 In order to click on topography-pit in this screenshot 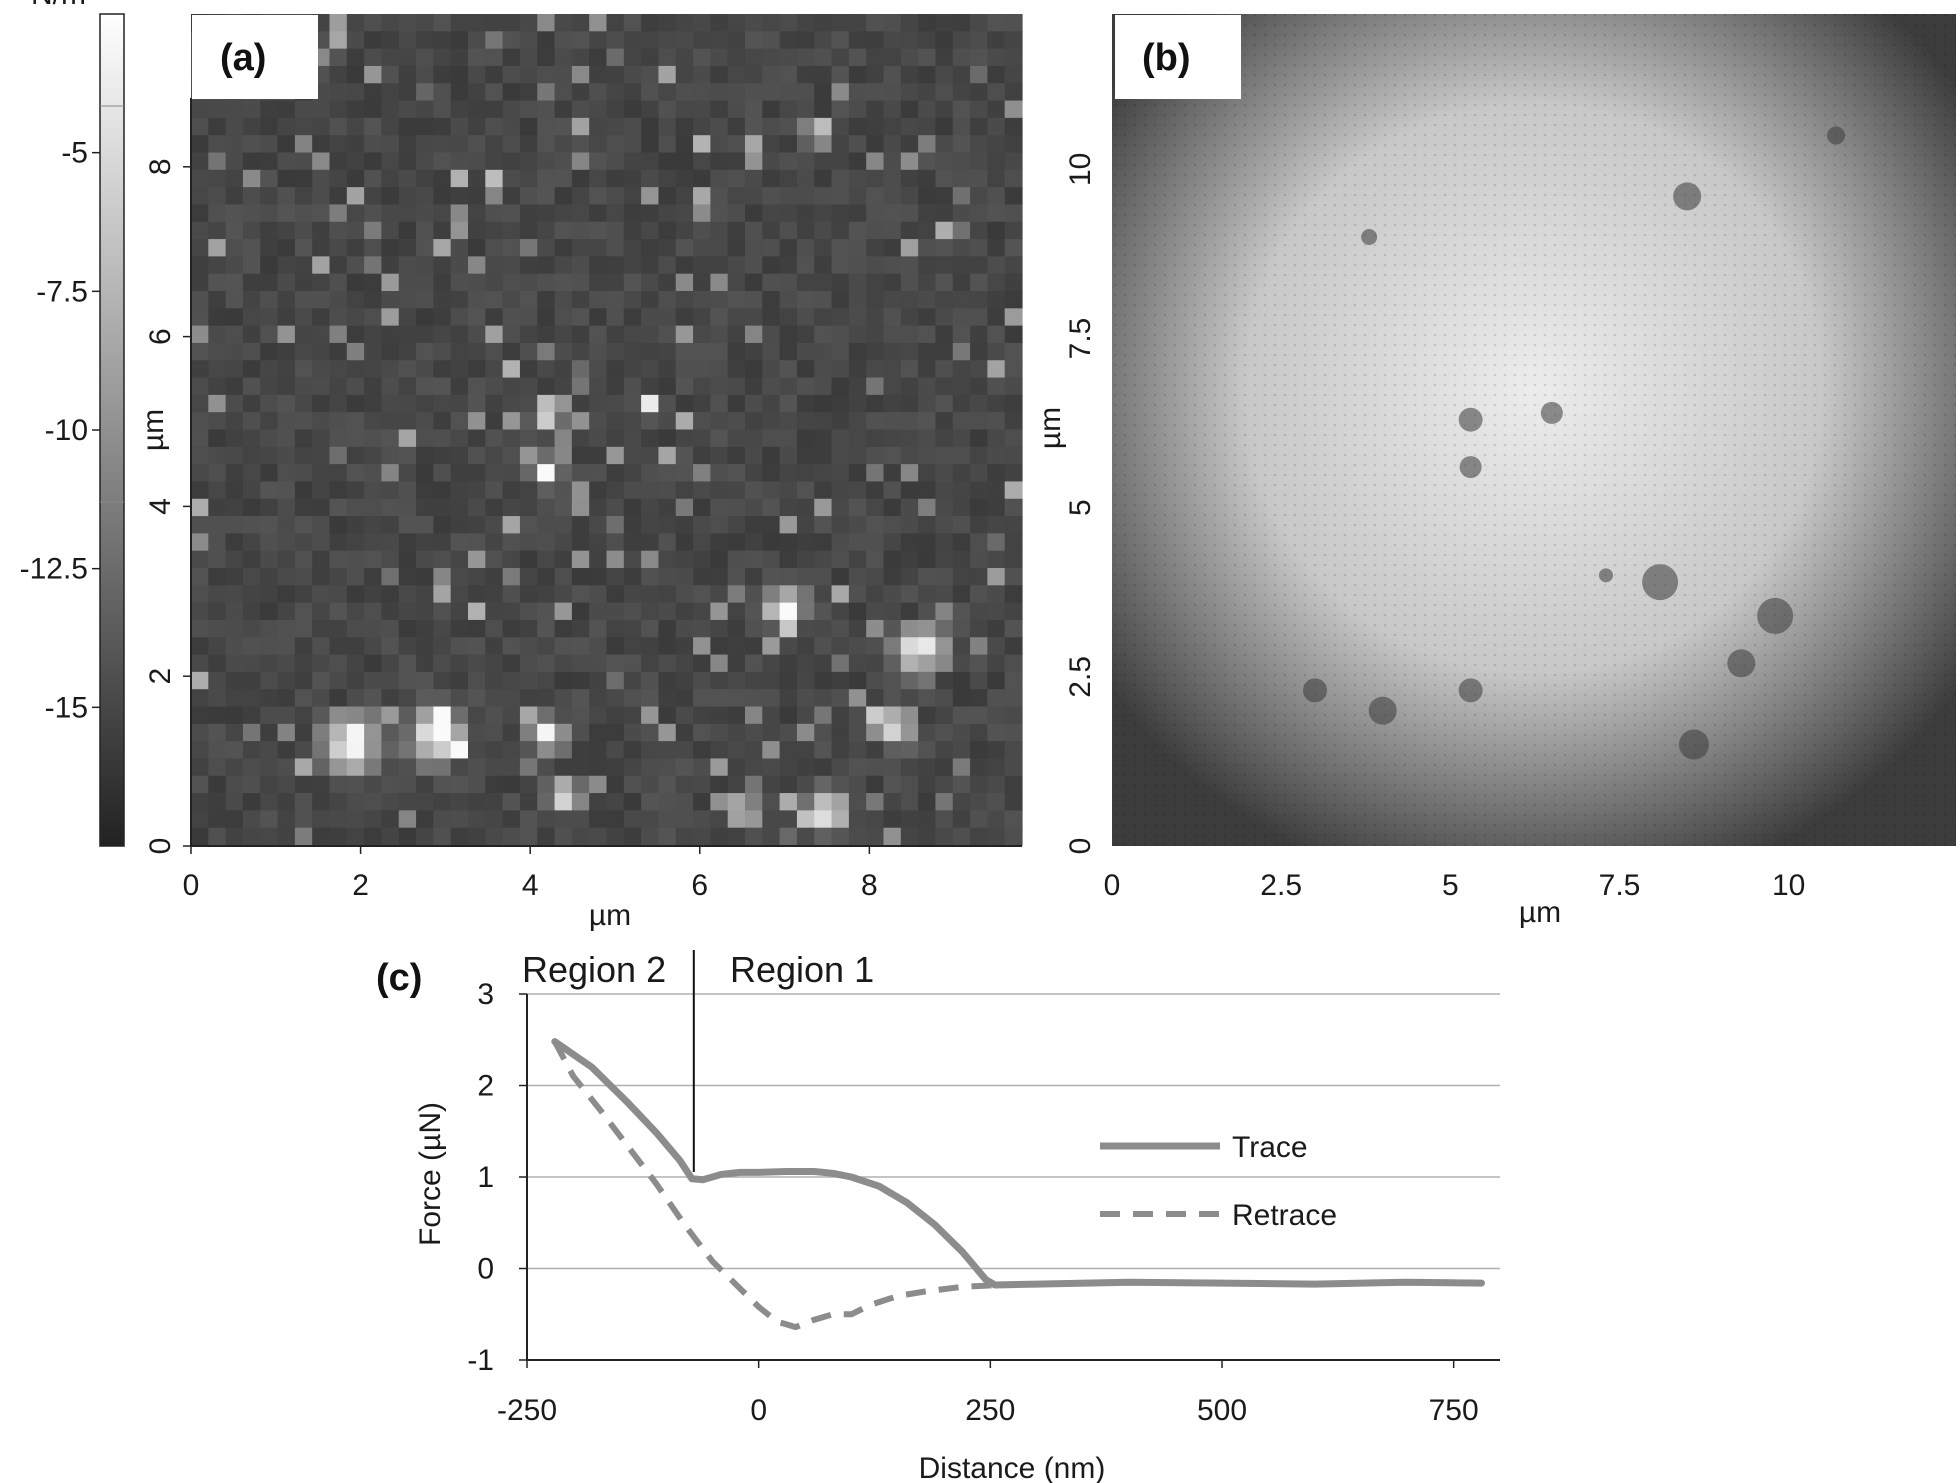, I will do `click(1693, 744)`.